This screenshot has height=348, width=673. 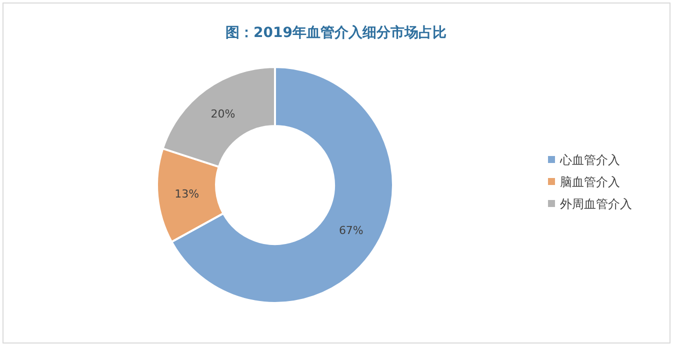 What do you see at coordinates (596, 204) in the screenshot?
I see `legend-label: 外周血管介入` at bounding box center [596, 204].